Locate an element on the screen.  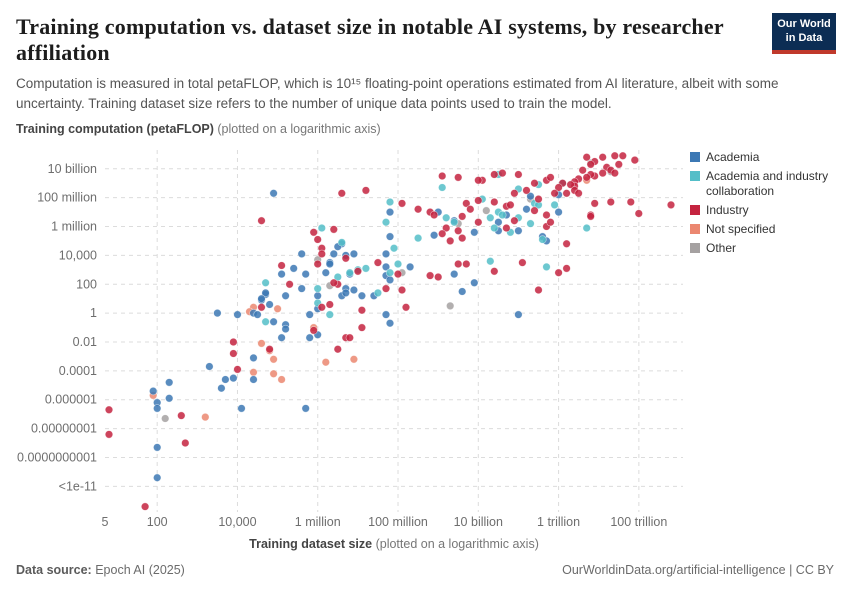
legend-item: Academia is located at coordinates (769, 157).